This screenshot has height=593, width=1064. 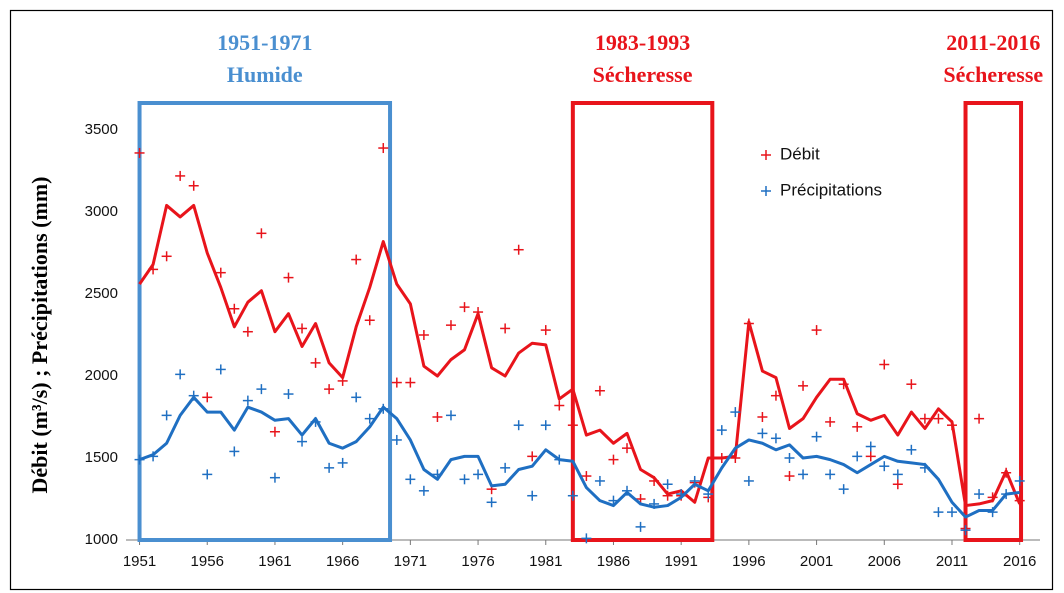 I want to click on period-sublabel: Humide, so click(x=265, y=74).